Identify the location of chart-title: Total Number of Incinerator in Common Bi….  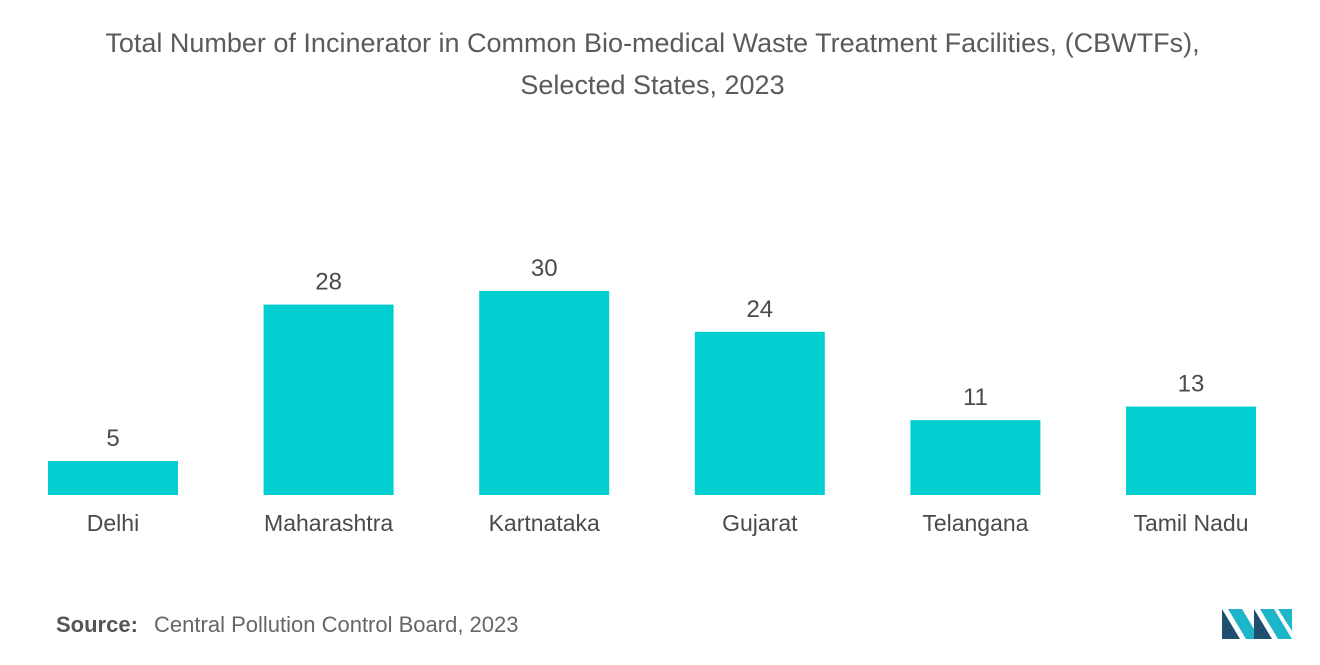
(652, 64).